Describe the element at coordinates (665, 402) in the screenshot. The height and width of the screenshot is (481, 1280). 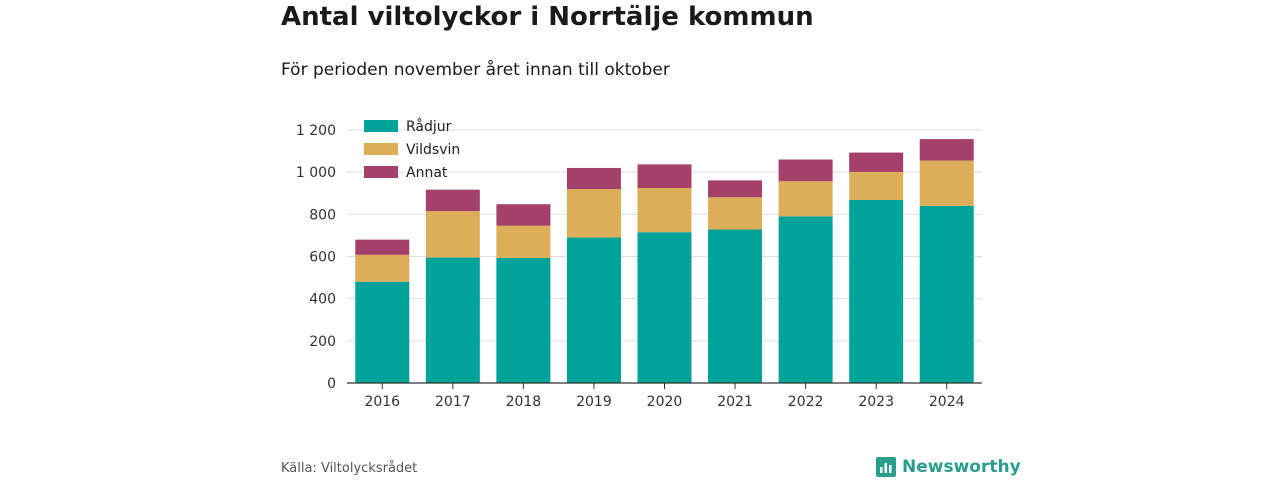
I see `x-tick-label: 2020` at that location.